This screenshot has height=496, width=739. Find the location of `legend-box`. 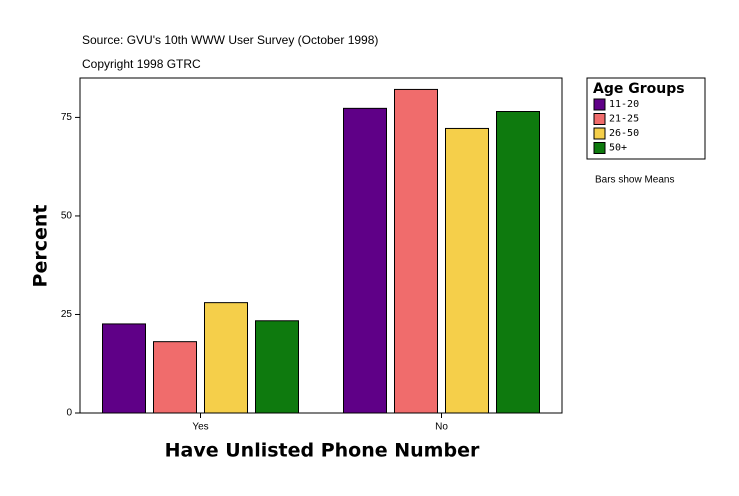

legend-box is located at coordinates (646, 118).